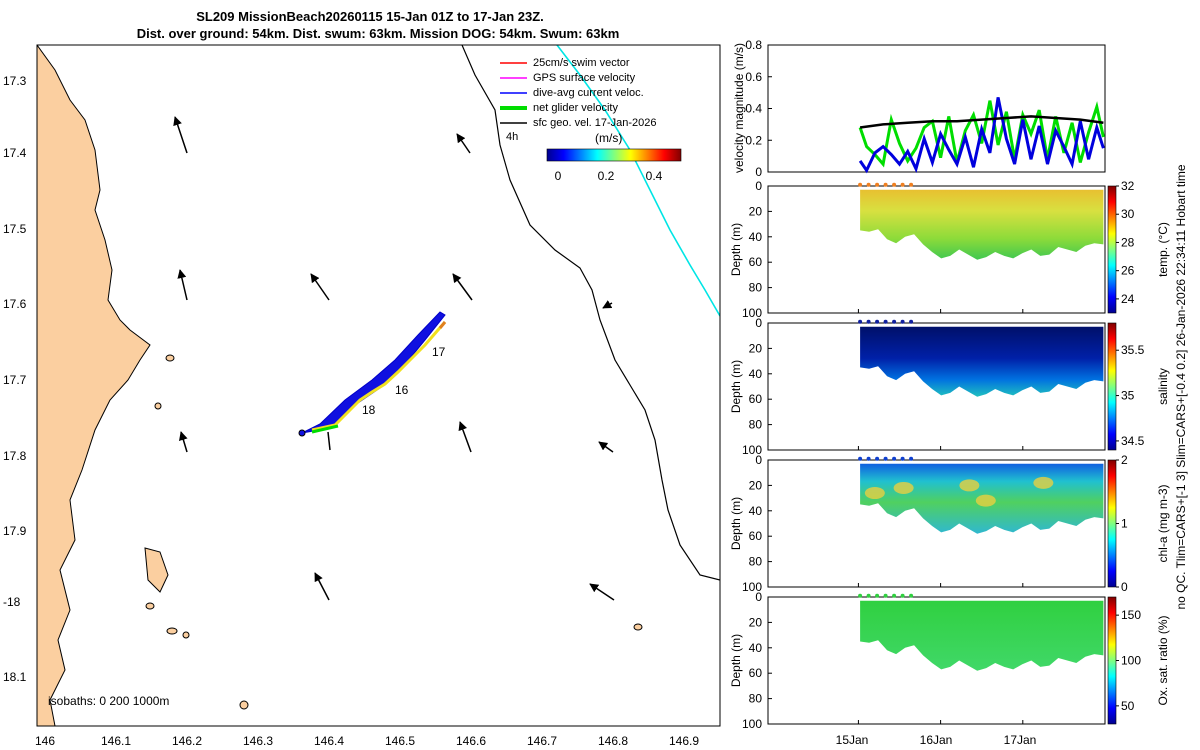  I want to click on cbar-tick-label: 1, so click(1124, 524).